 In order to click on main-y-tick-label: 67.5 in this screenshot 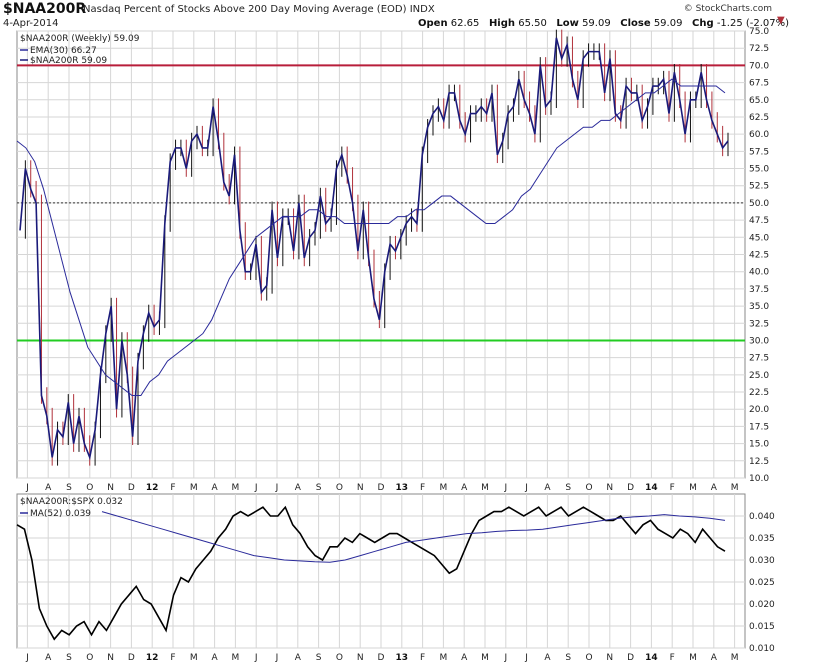, I will do `click(759, 84)`.